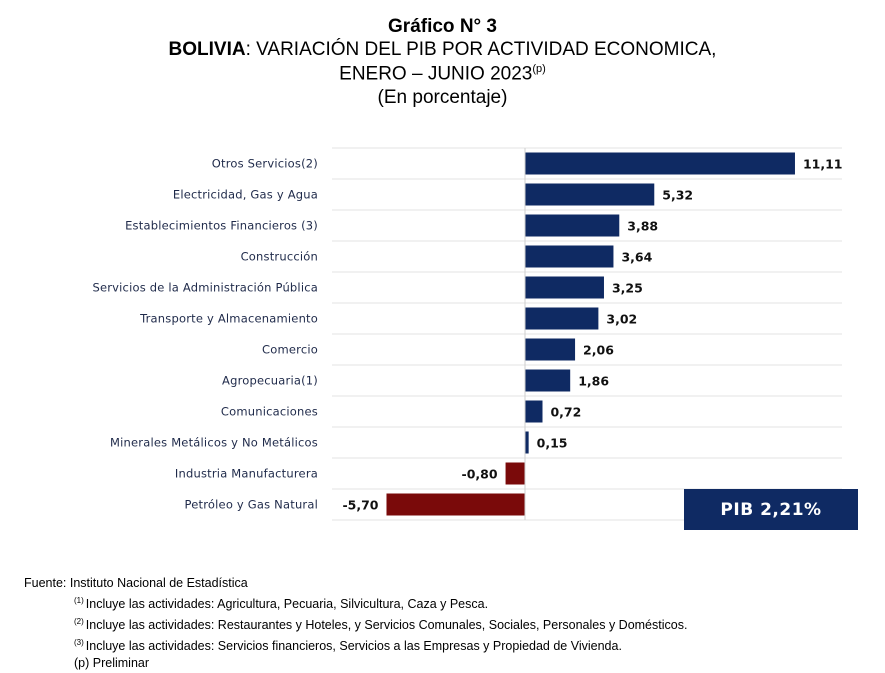 The image size is (885, 673). Describe the element at coordinates (228, 319) in the screenshot. I see `category-label: Transporte y Almacenamiento` at that location.